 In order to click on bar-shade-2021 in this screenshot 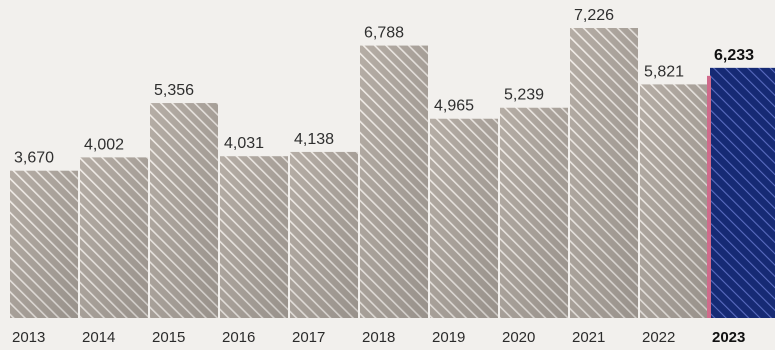, I will do `click(604, 173)`.